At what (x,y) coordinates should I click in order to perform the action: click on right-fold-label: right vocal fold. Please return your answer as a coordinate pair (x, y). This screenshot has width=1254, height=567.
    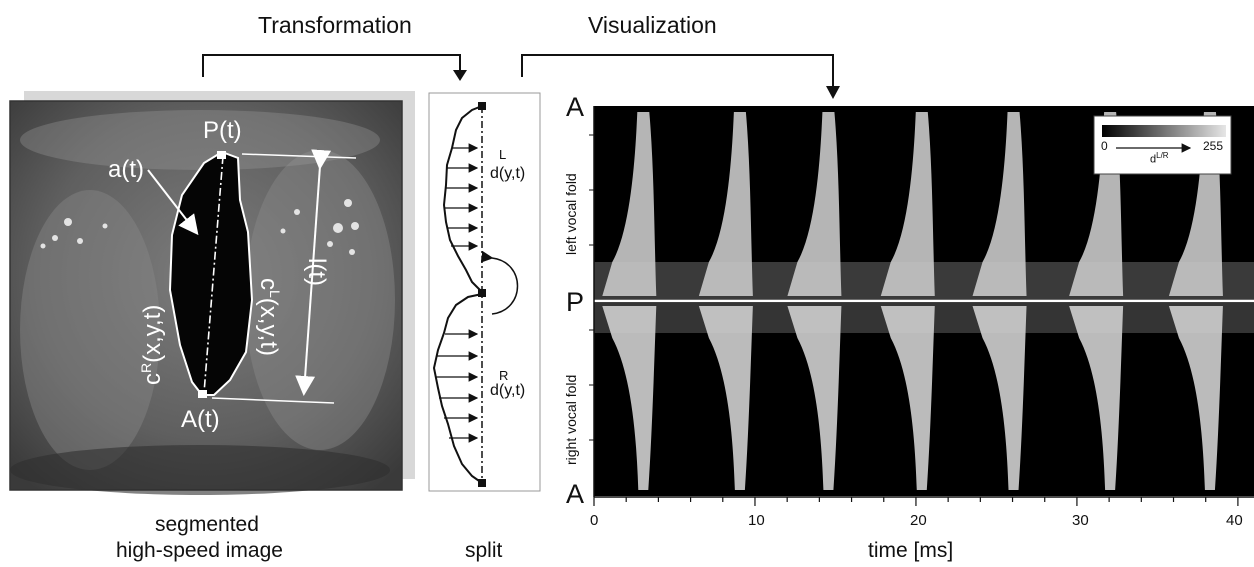
    Looking at the image, I should click on (571, 419).